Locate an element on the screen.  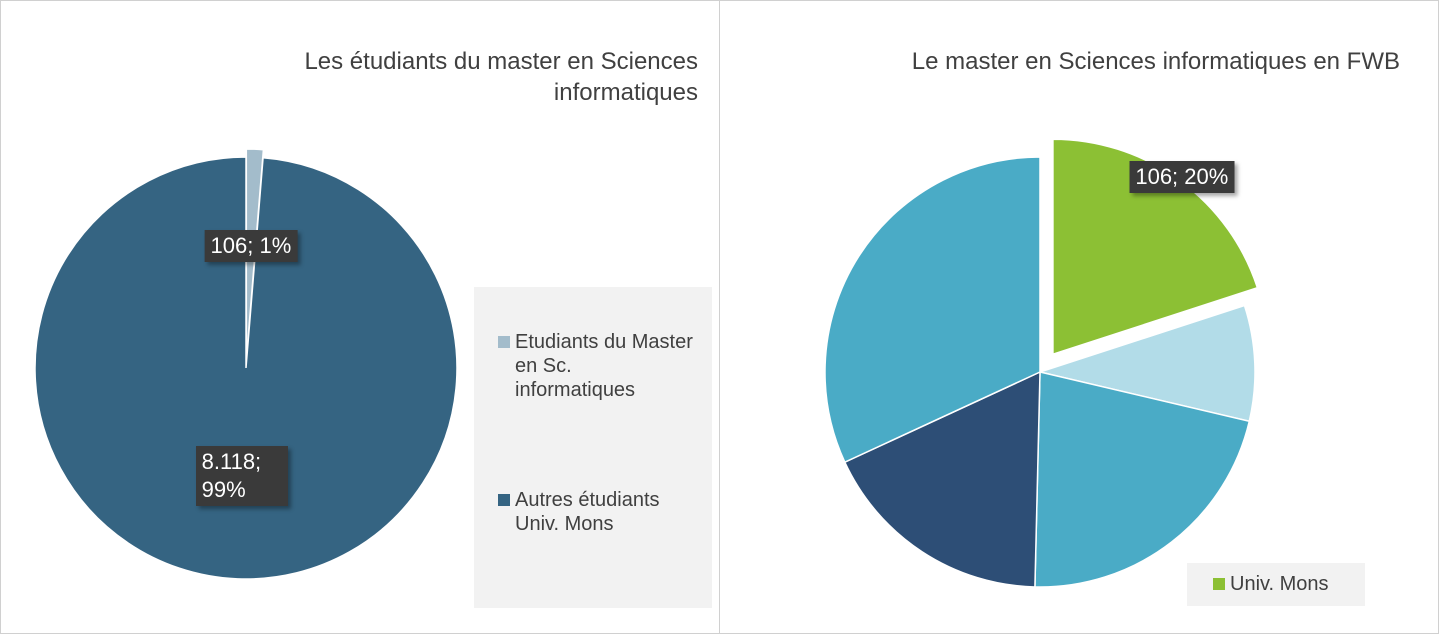
legend-label: Autres étudiants Univ. Mons is located at coordinates (587, 512).